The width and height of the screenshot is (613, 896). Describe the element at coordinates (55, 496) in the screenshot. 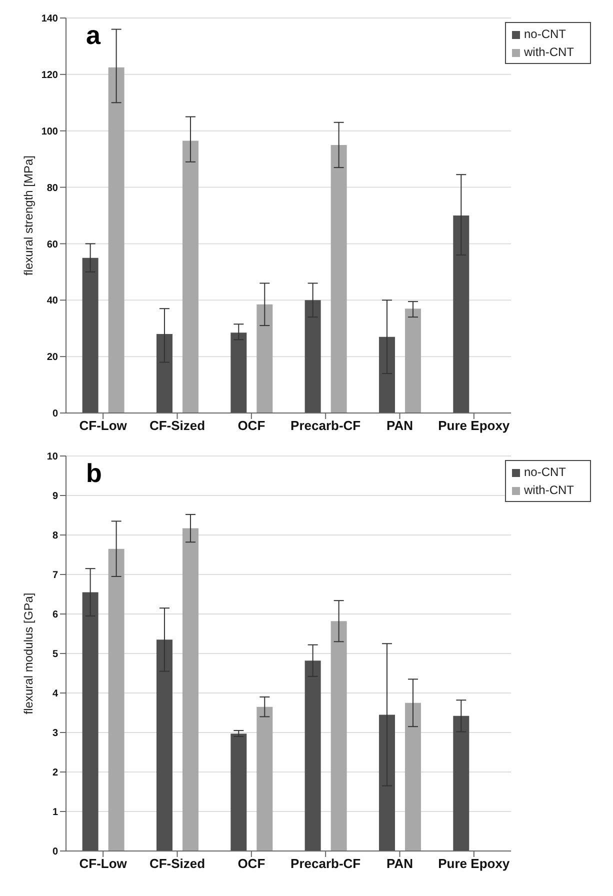

I see `y-tick-label: 9` at that location.